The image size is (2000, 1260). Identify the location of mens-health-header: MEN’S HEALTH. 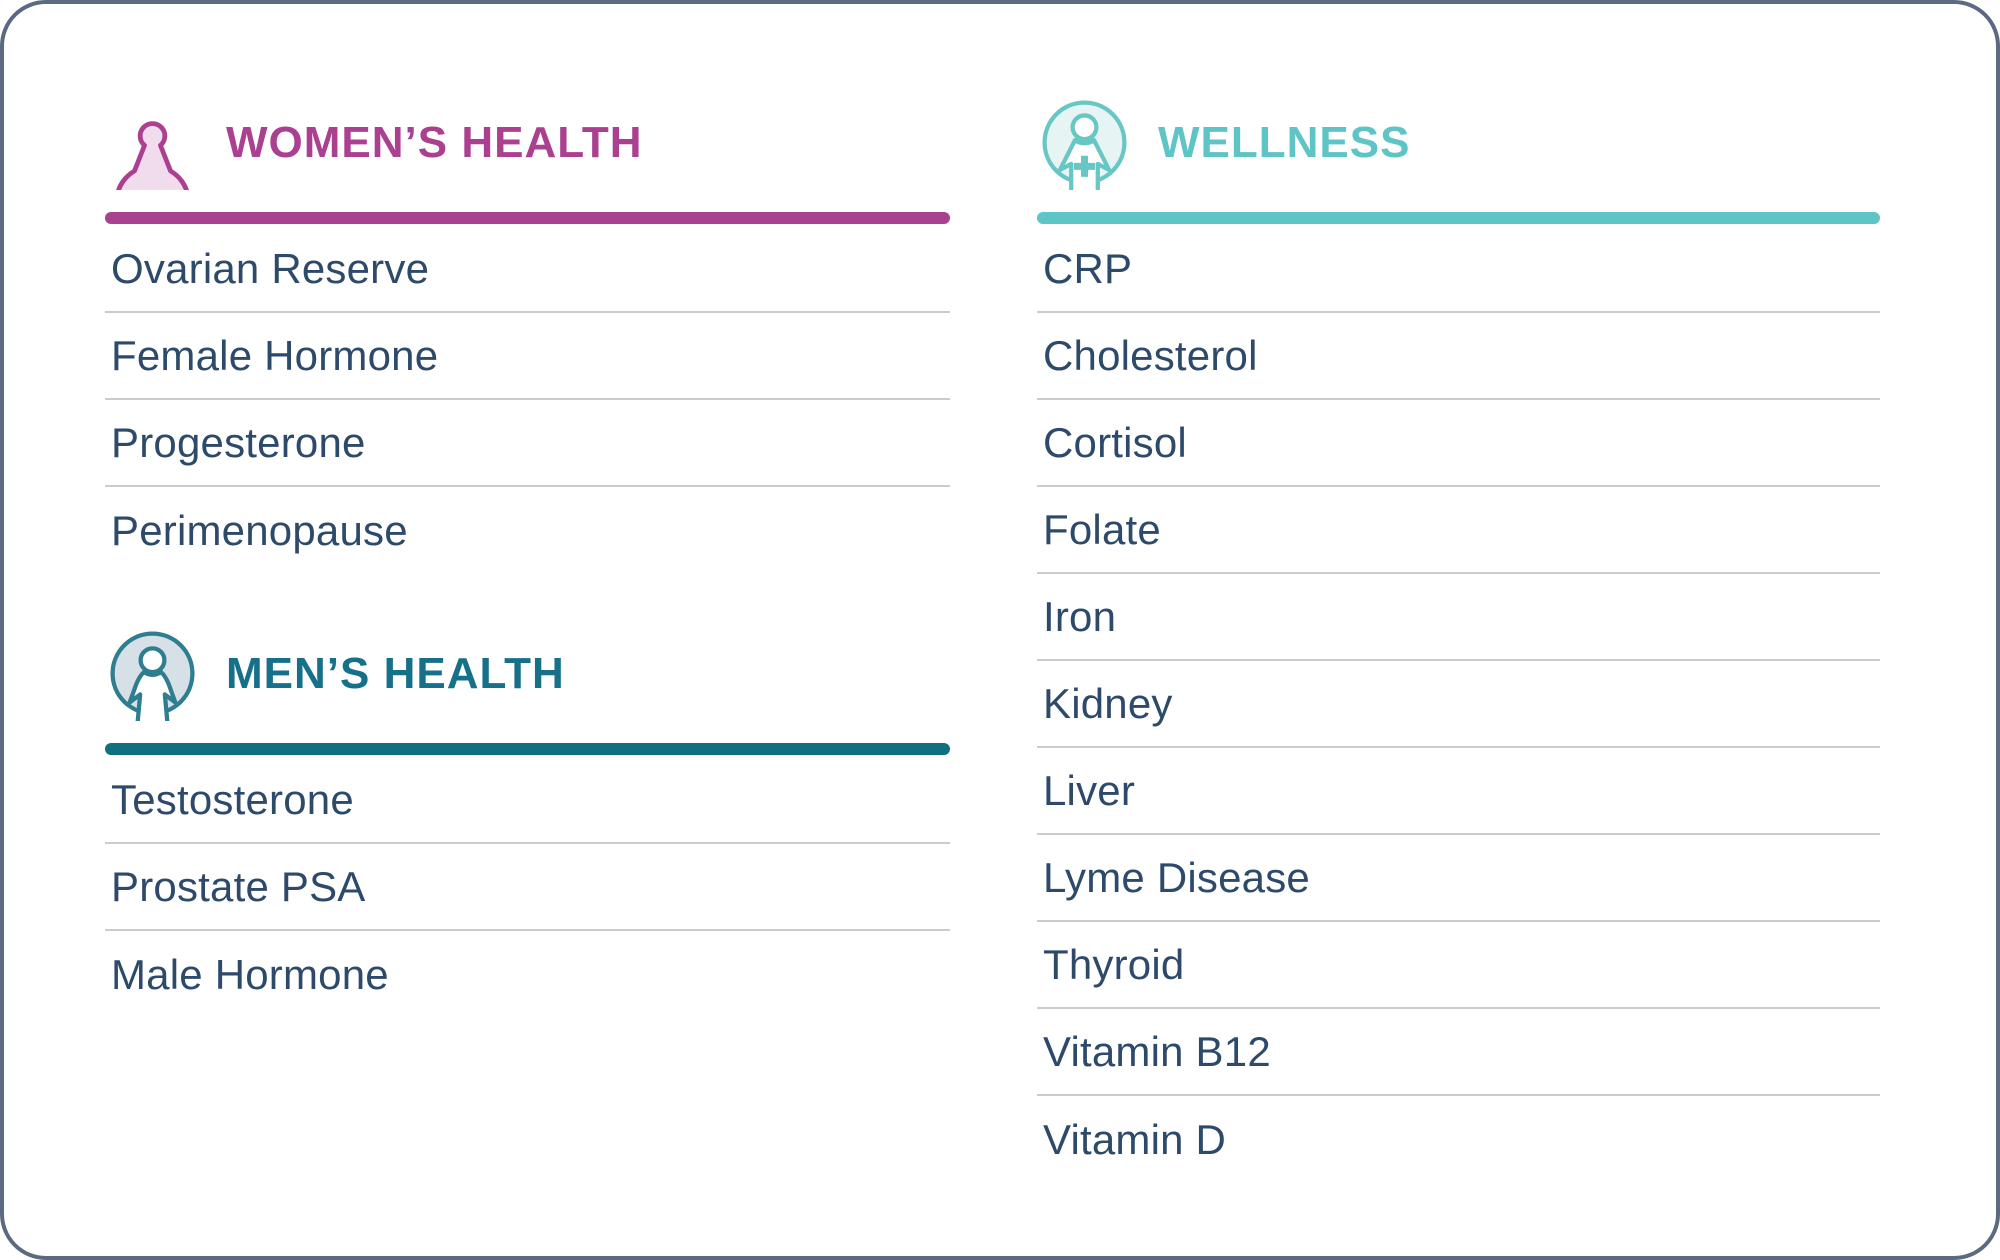
(527, 673).